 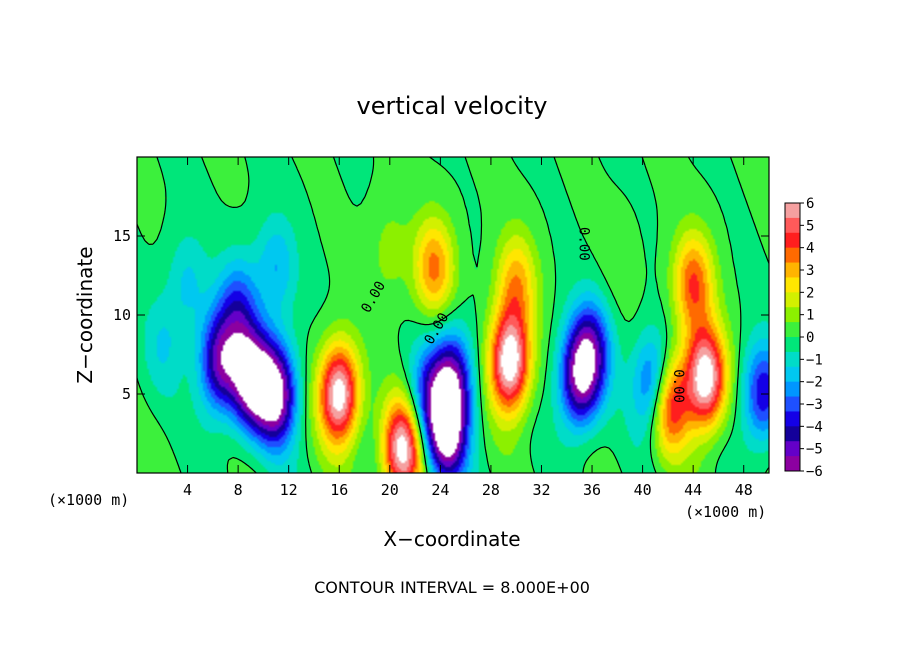 I want to click on x-tick-label: 40, so click(x=643, y=490).